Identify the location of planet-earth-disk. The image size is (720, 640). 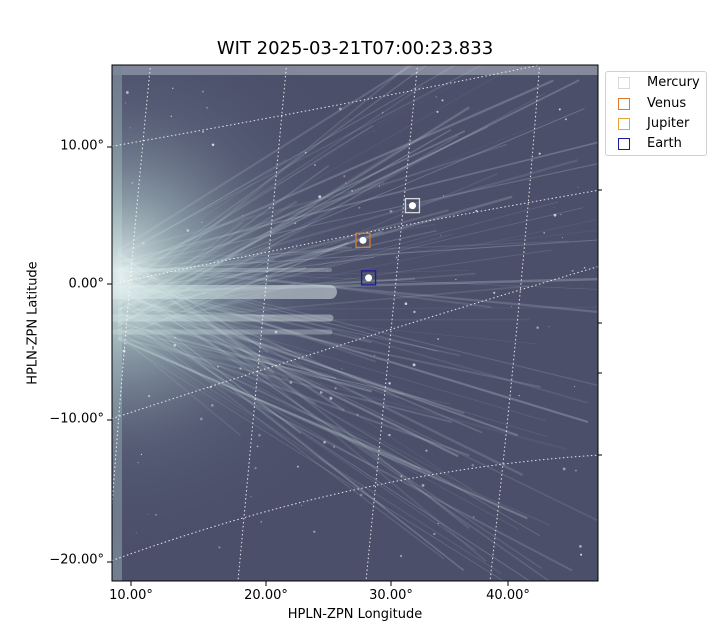
(369, 278).